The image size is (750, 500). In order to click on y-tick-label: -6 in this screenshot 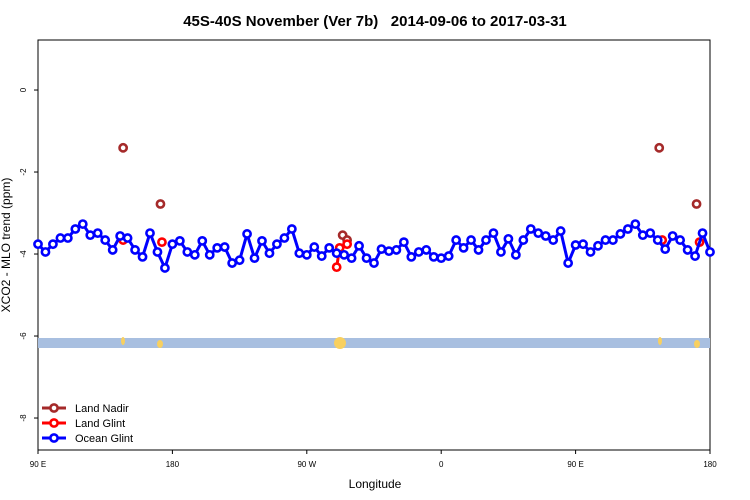, I will do `click(23, 336)`.